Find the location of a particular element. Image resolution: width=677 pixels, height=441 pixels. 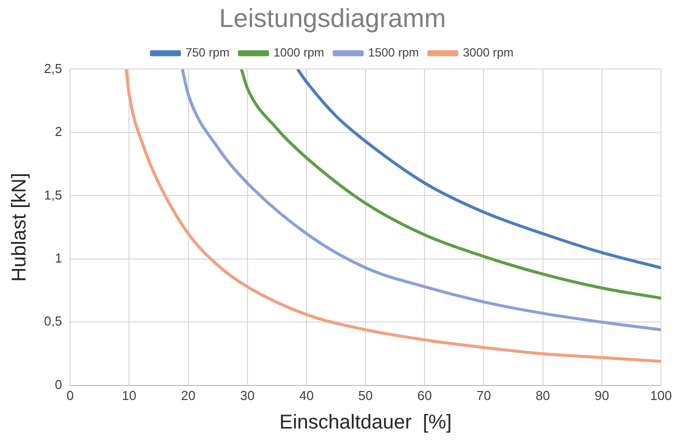

x-tick-label: 10 is located at coordinates (129, 395).